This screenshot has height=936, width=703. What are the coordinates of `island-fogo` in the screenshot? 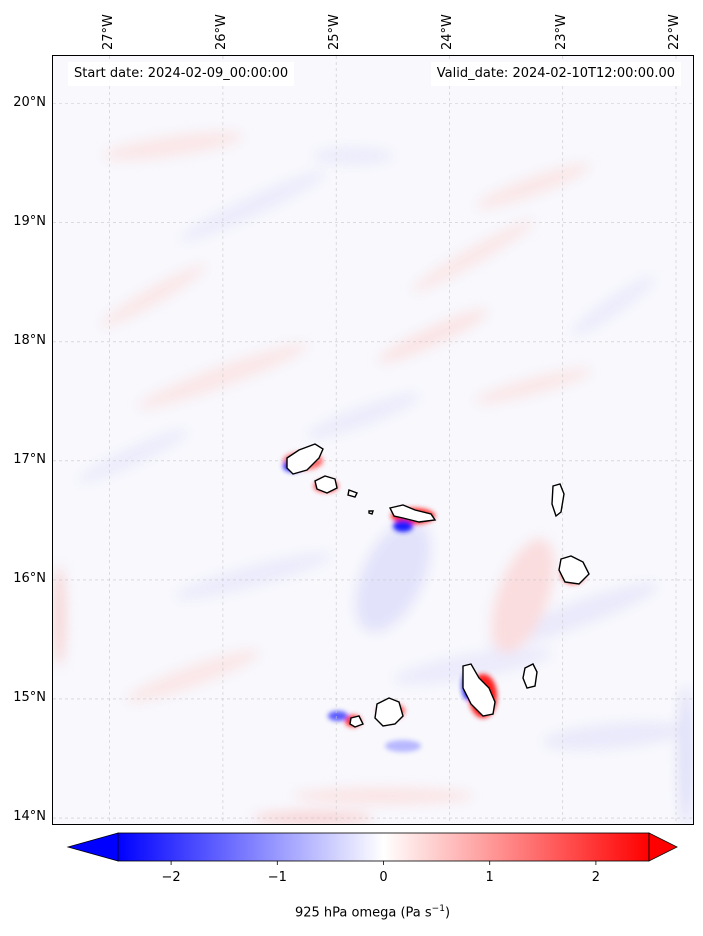 It's located at (389, 712).